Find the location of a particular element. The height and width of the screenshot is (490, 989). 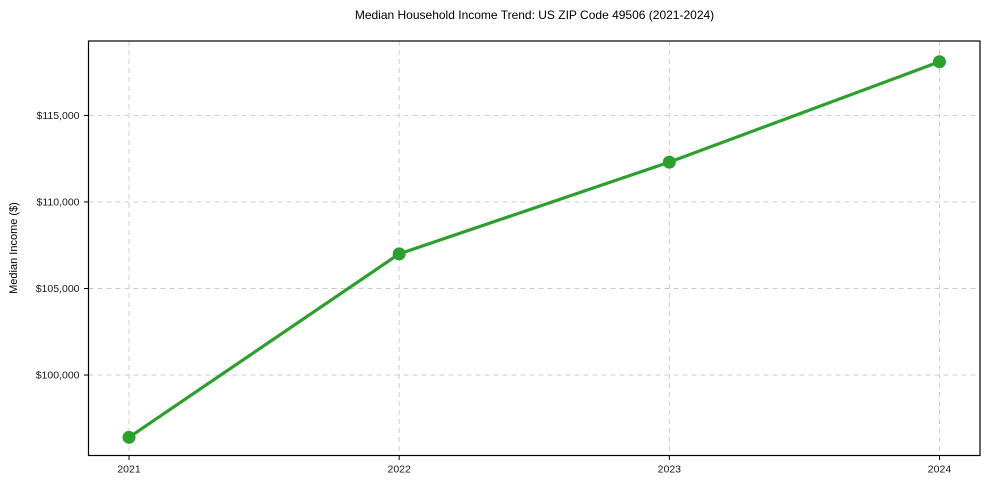

x-tick-label: 2023 is located at coordinates (670, 470).